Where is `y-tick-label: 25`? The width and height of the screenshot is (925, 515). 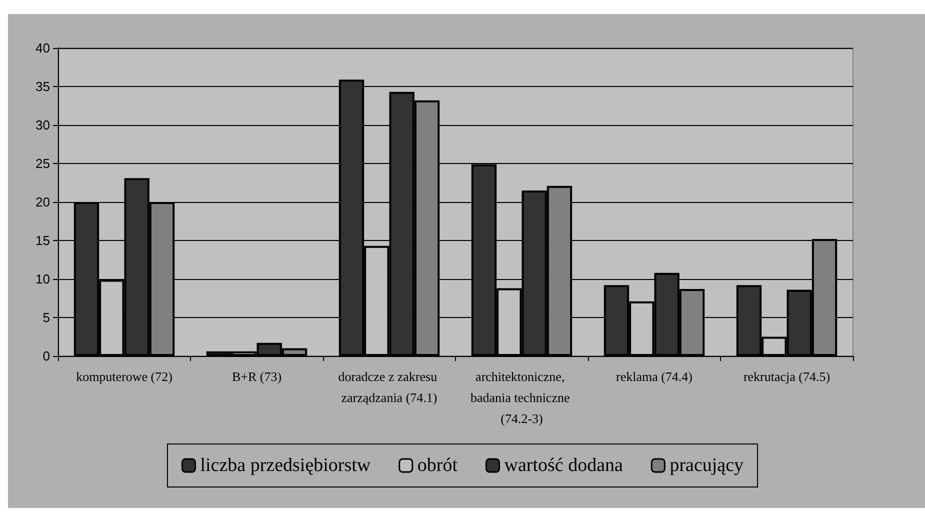
y-tick-label: 25 is located at coordinates (43, 163).